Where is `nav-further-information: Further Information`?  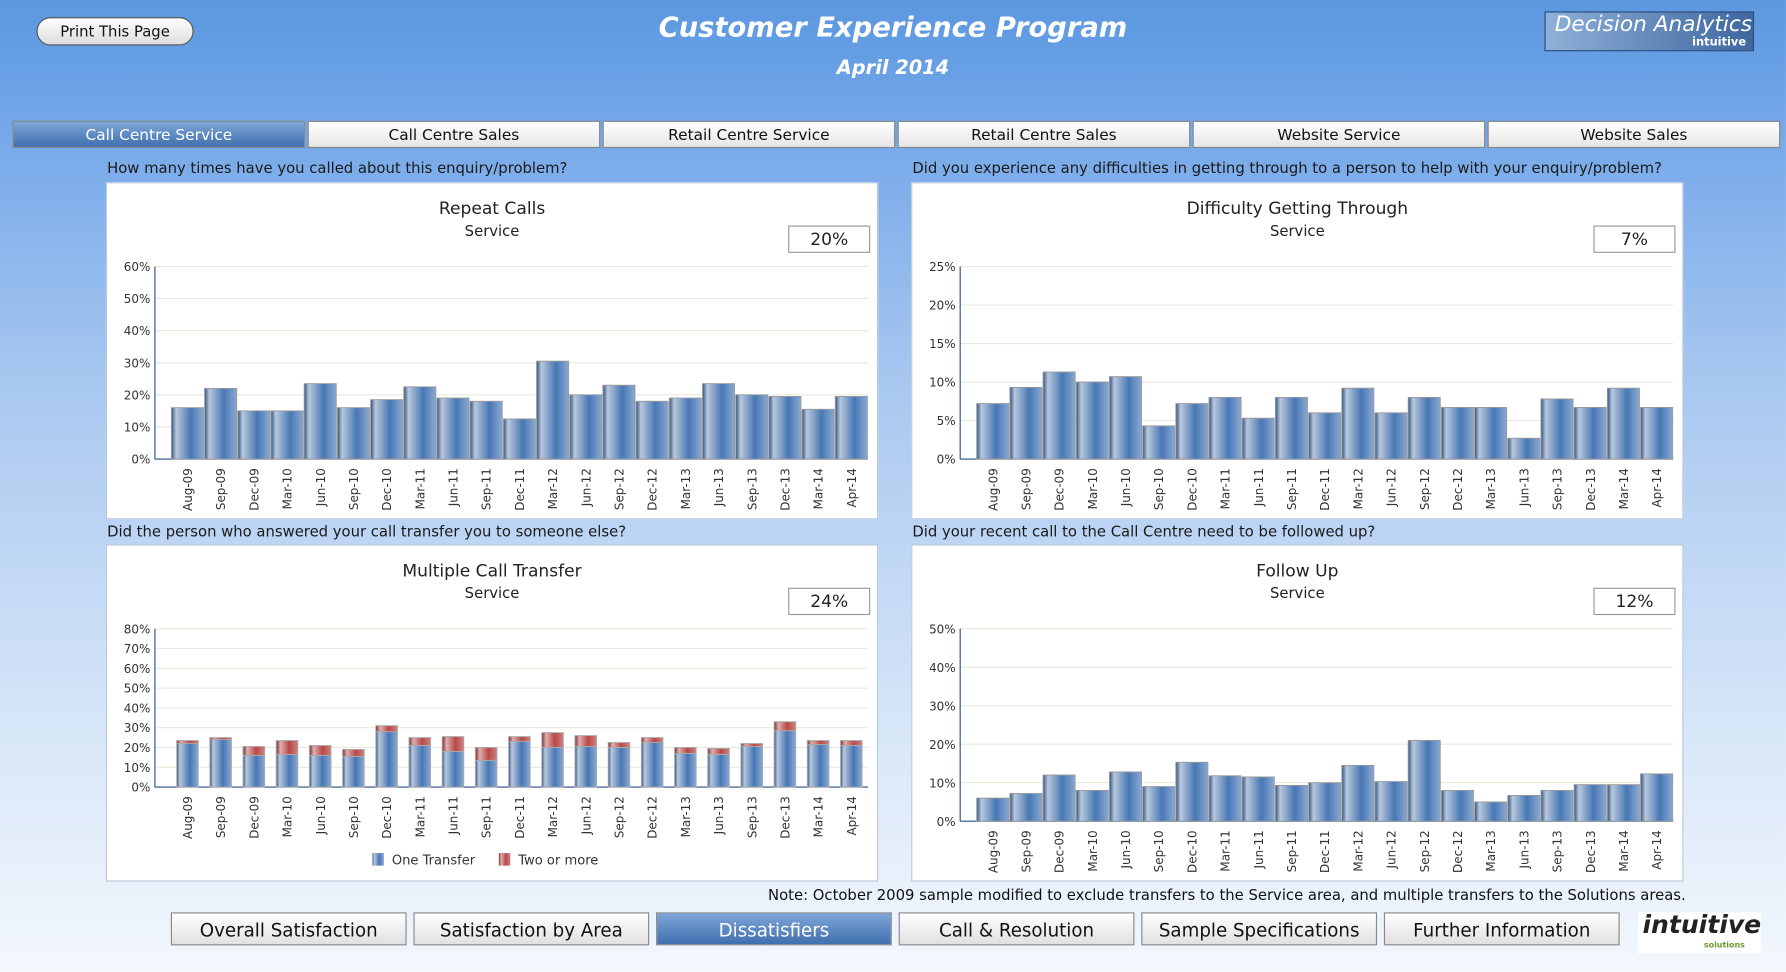
nav-further-information: Further Information is located at coordinates (1501, 929).